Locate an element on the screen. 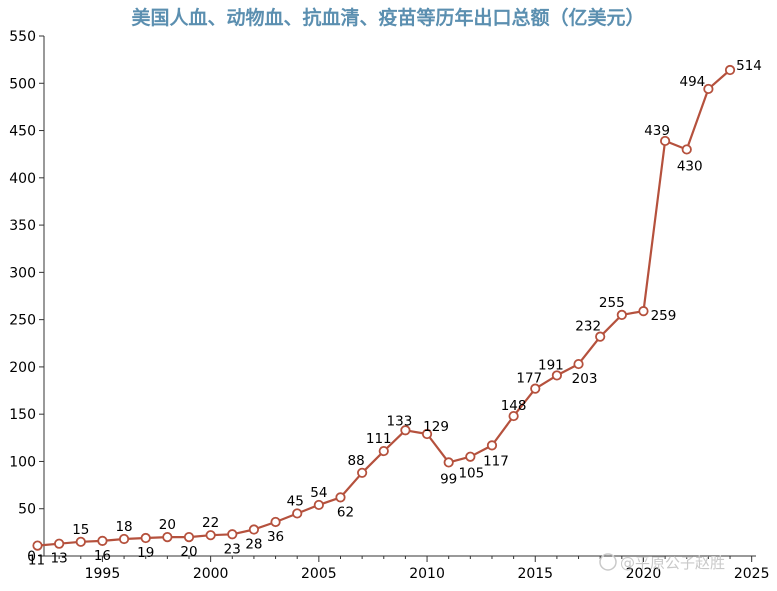 The width and height of the screenshot is (777, 591). x-tick-label: 2000 is located at coordinates (211, 574).